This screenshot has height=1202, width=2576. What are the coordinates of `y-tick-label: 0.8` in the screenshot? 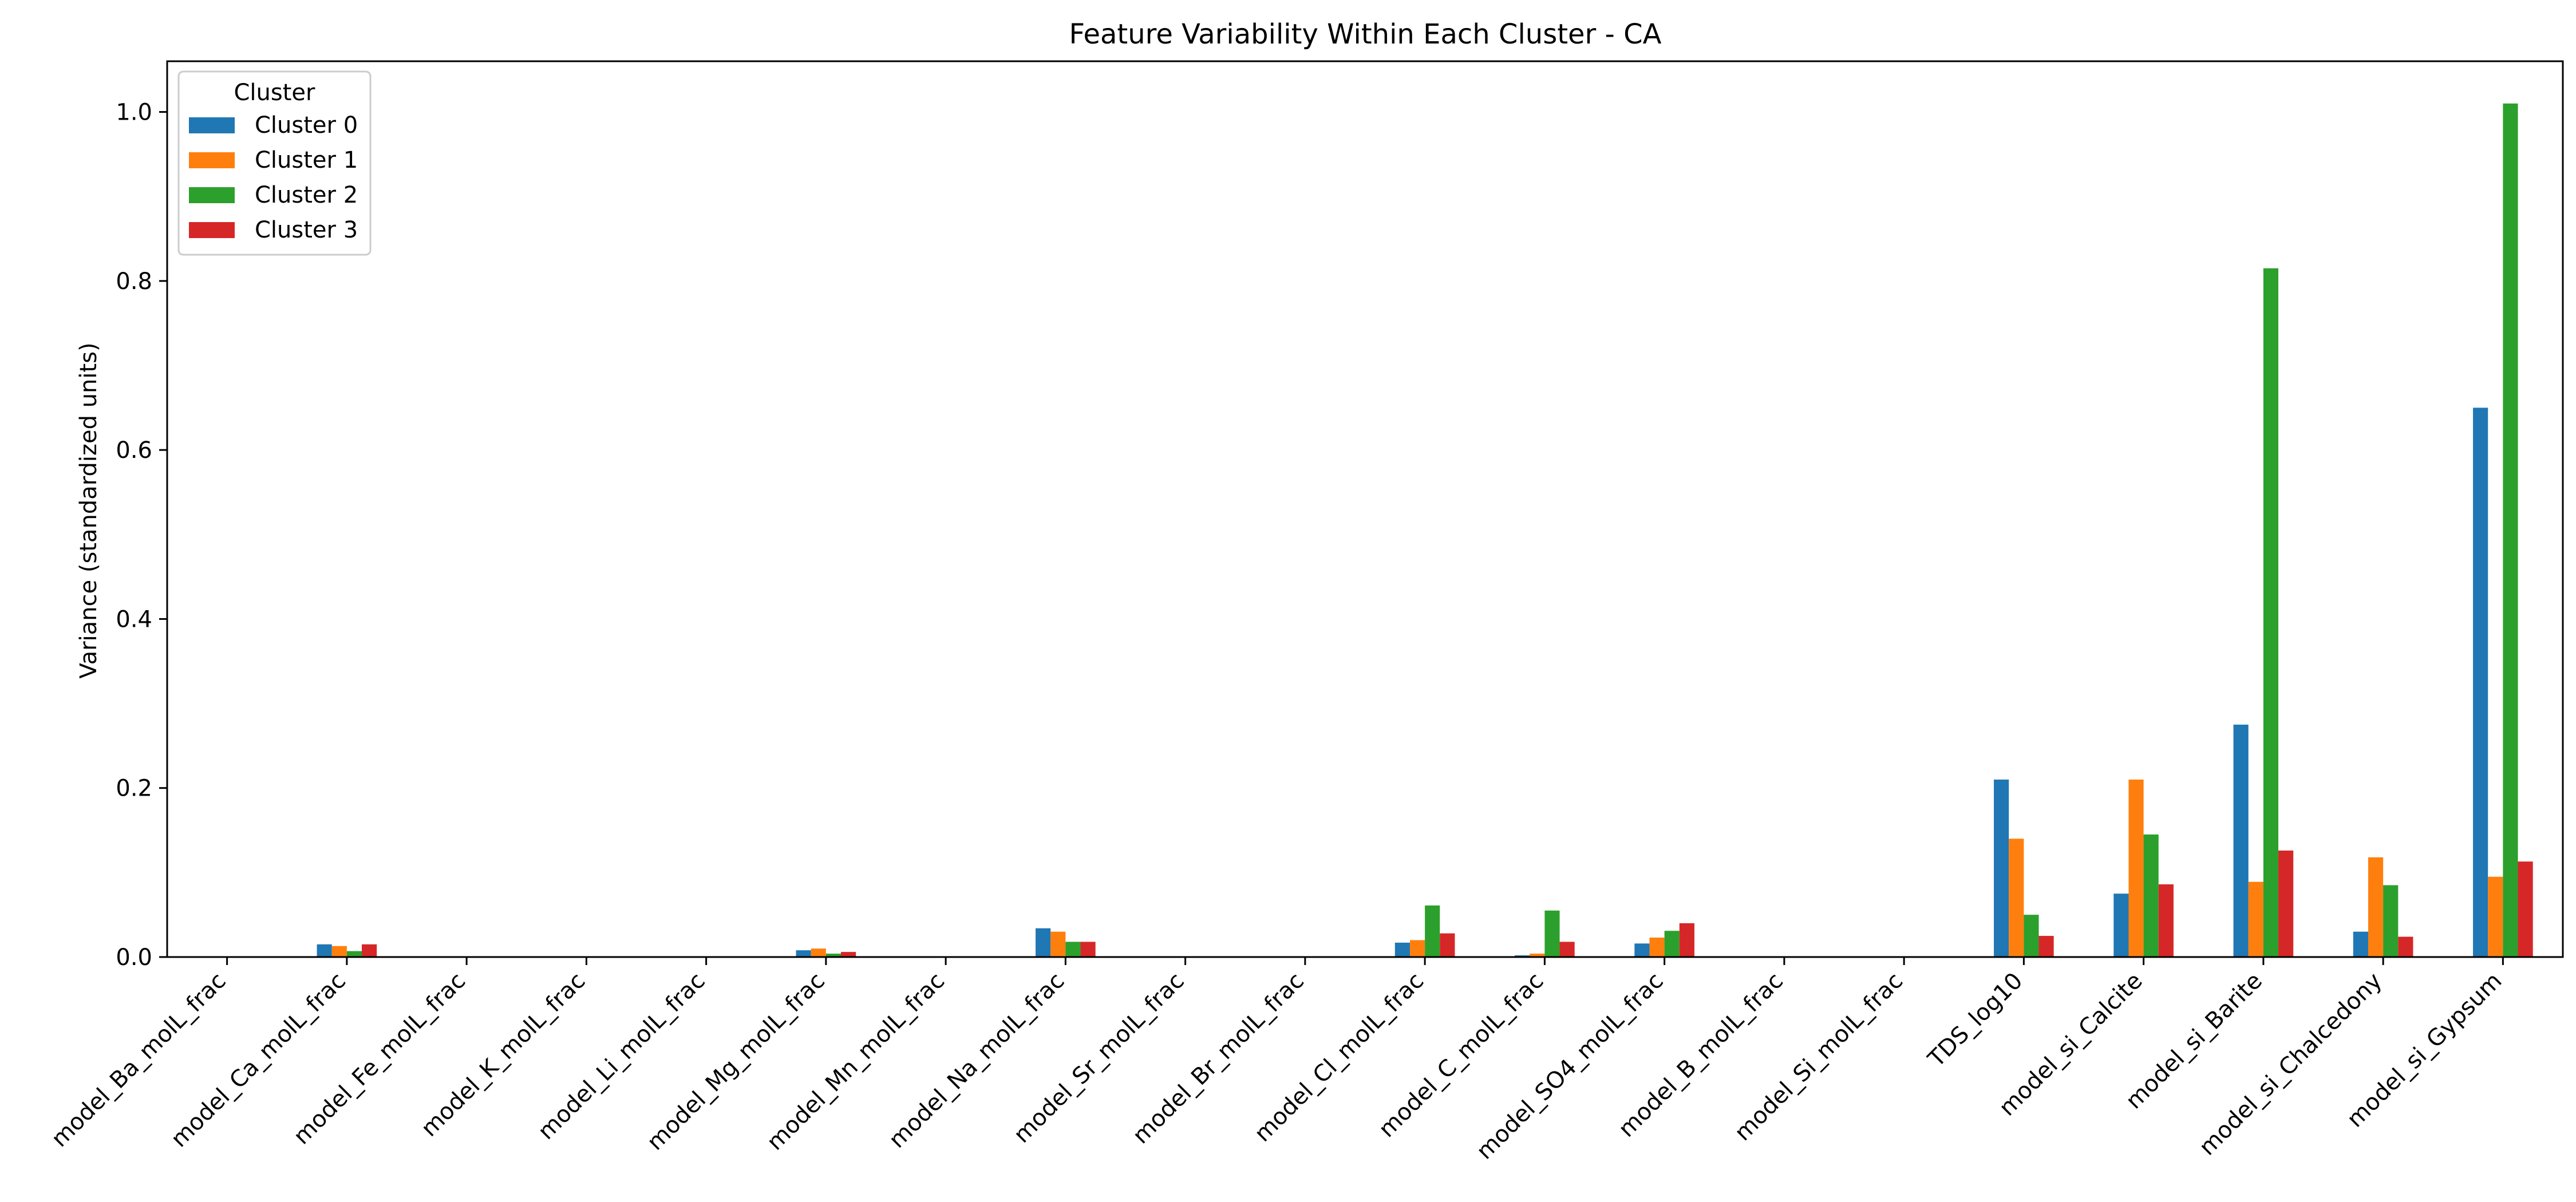 It's located at (134, 281).